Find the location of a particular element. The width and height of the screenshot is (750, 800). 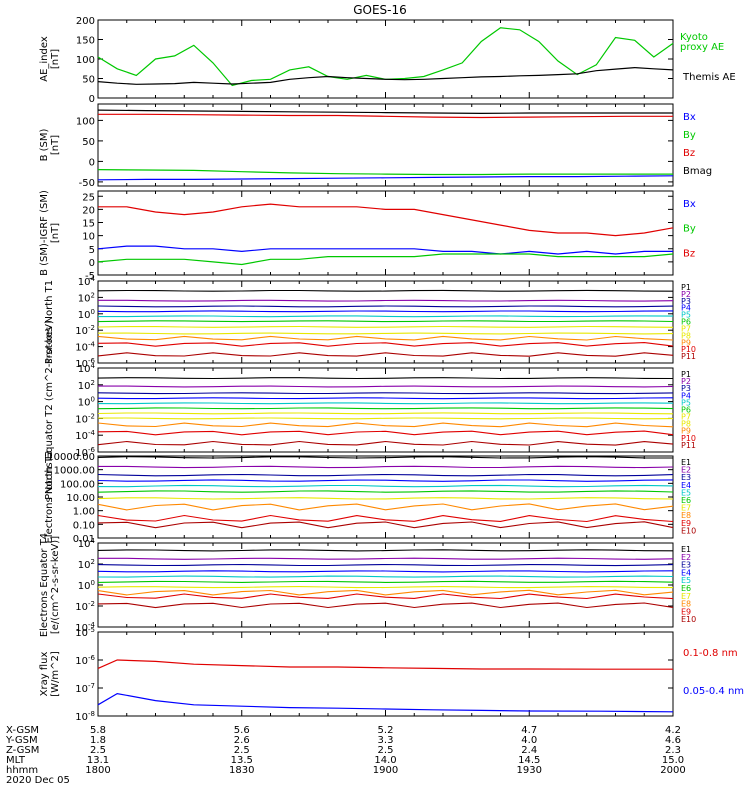

legend-label: Bz is located at coordinates (689, 153).